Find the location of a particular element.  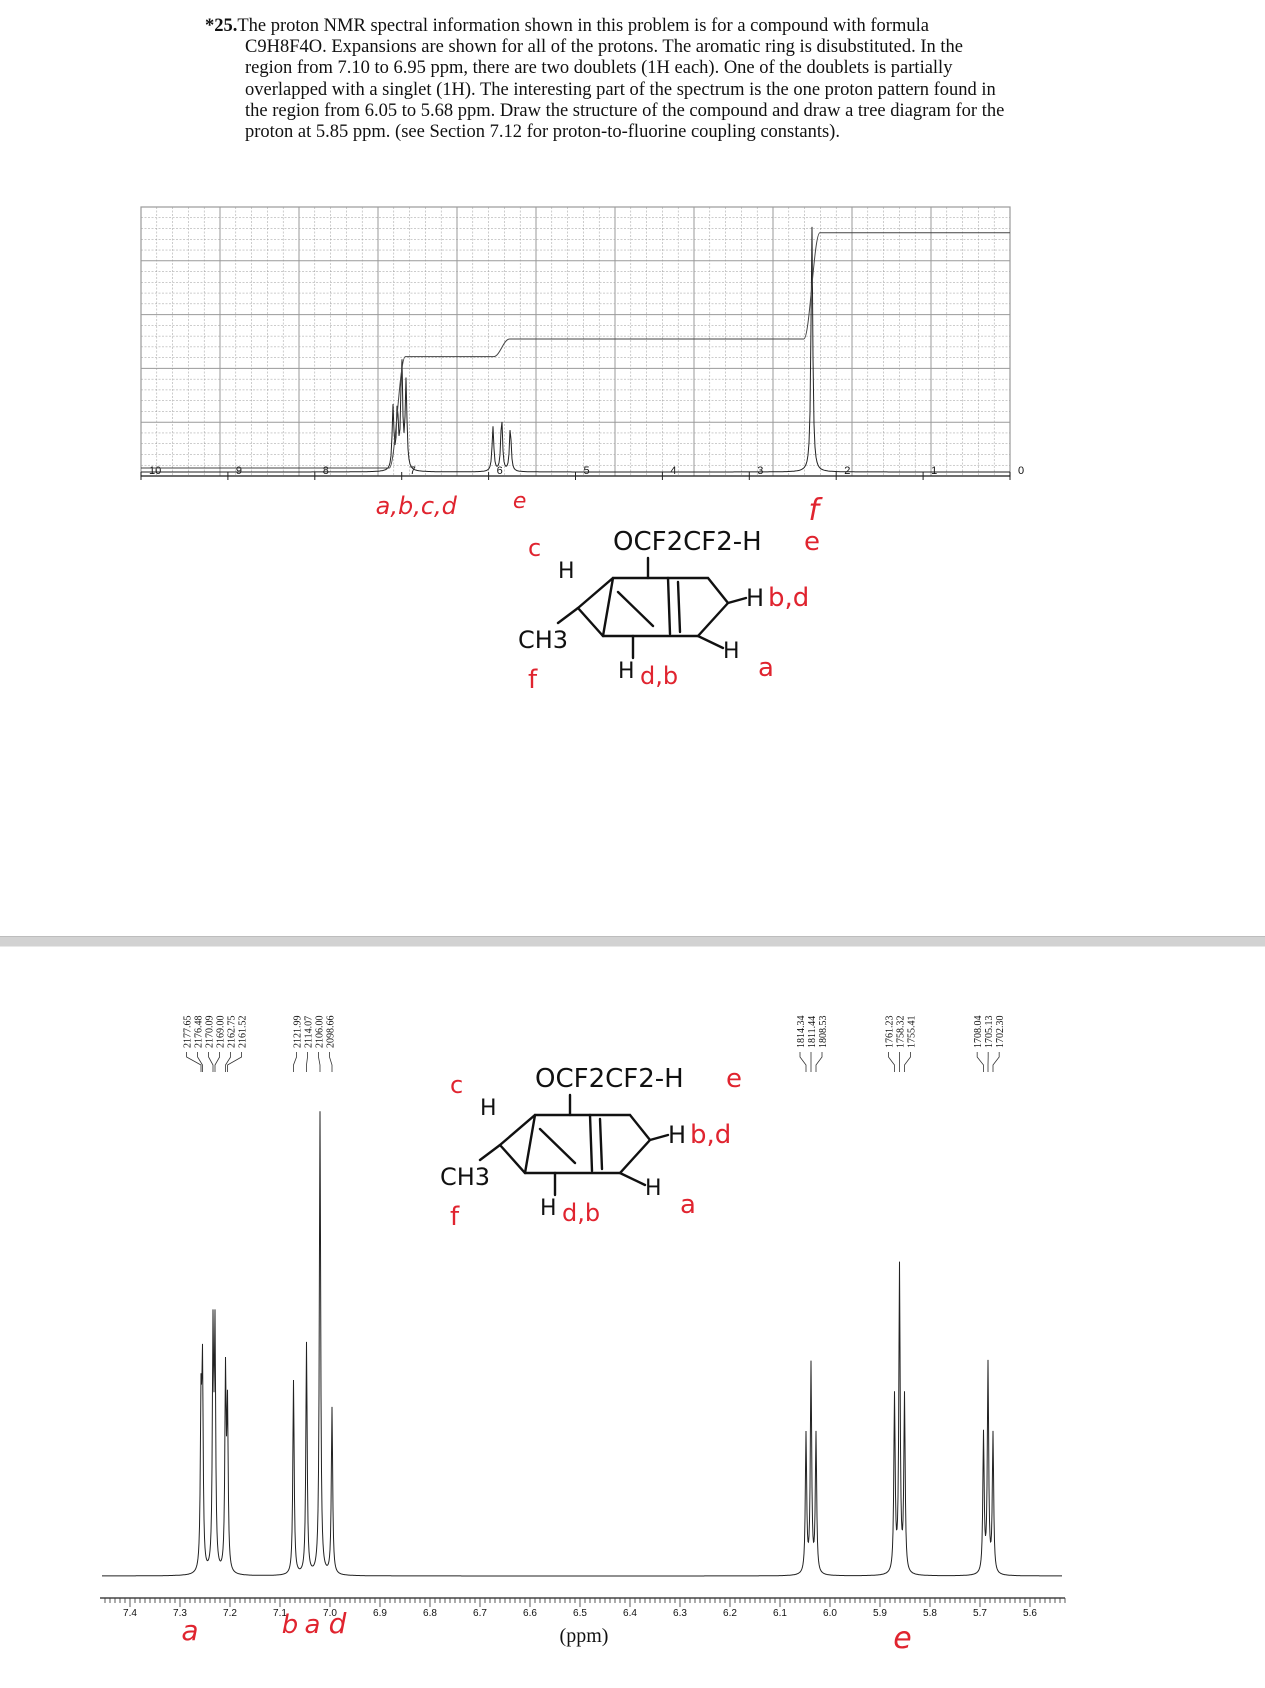

chart2-x-tick-label: 6.2 is located at coordinates (730, 1613).